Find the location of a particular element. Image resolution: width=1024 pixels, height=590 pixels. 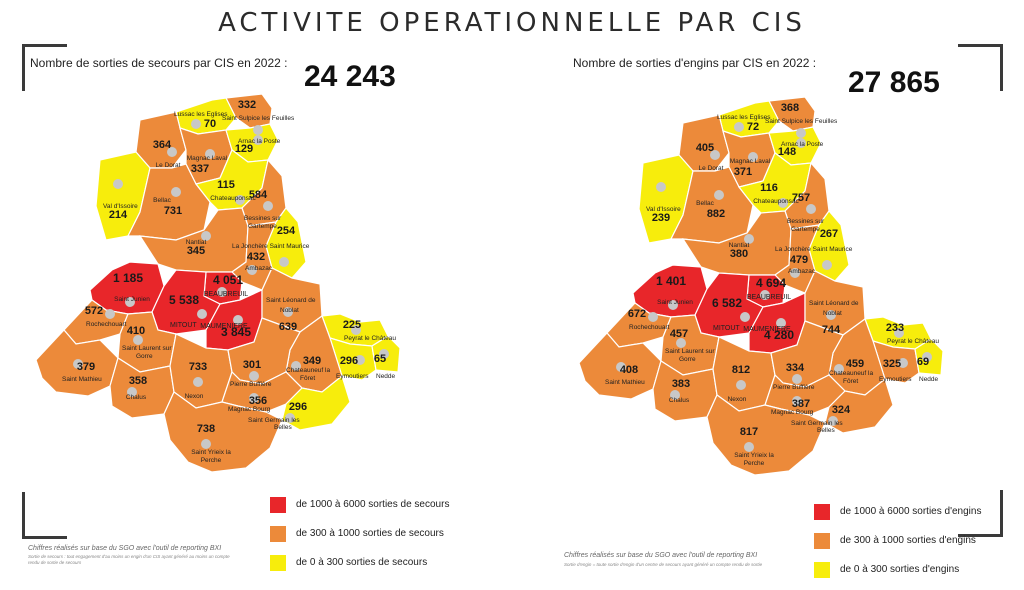

station-value: 148 is located at coordinates (787, 152).